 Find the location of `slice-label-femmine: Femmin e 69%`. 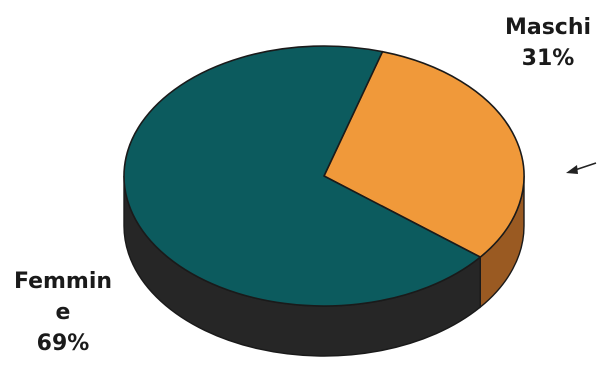

slice-label-femmine: Femmin e 69% is located at coordinates (63, 312).